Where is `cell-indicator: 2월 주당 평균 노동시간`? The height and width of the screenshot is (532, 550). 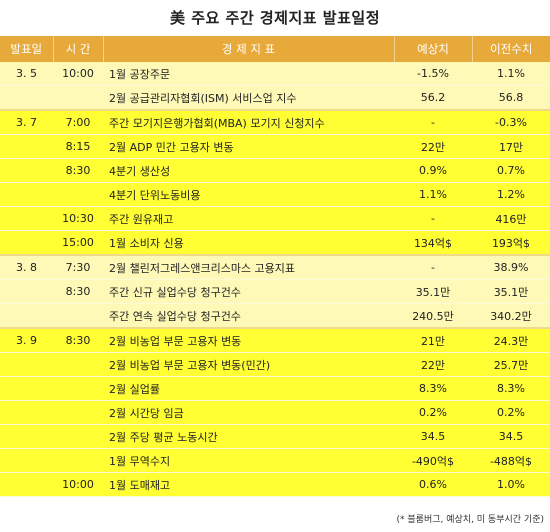
cell-indicator: 2월 주당 평균 노동시간 is located at coordinates (248, 436).